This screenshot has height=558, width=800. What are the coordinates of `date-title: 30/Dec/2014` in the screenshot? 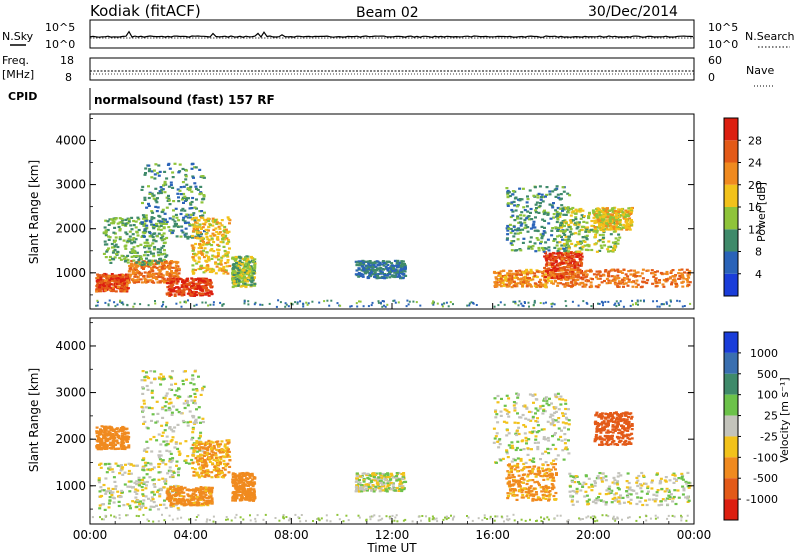 It's located at (633, 12).